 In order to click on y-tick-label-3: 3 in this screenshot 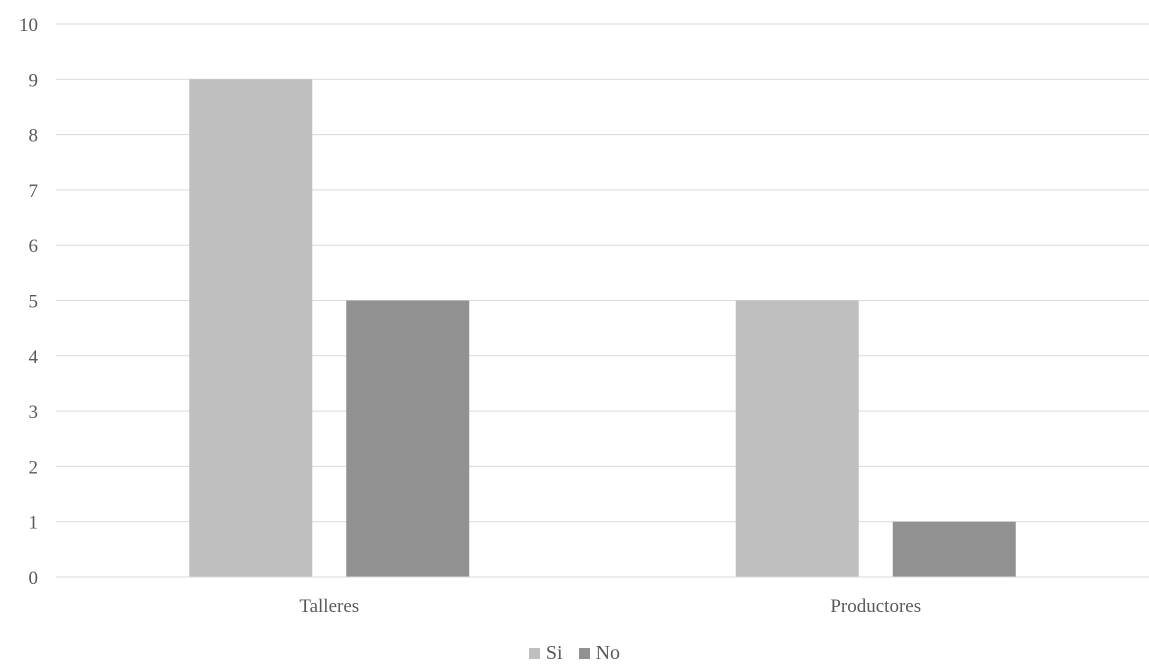, I will do `click(34, 412)`.